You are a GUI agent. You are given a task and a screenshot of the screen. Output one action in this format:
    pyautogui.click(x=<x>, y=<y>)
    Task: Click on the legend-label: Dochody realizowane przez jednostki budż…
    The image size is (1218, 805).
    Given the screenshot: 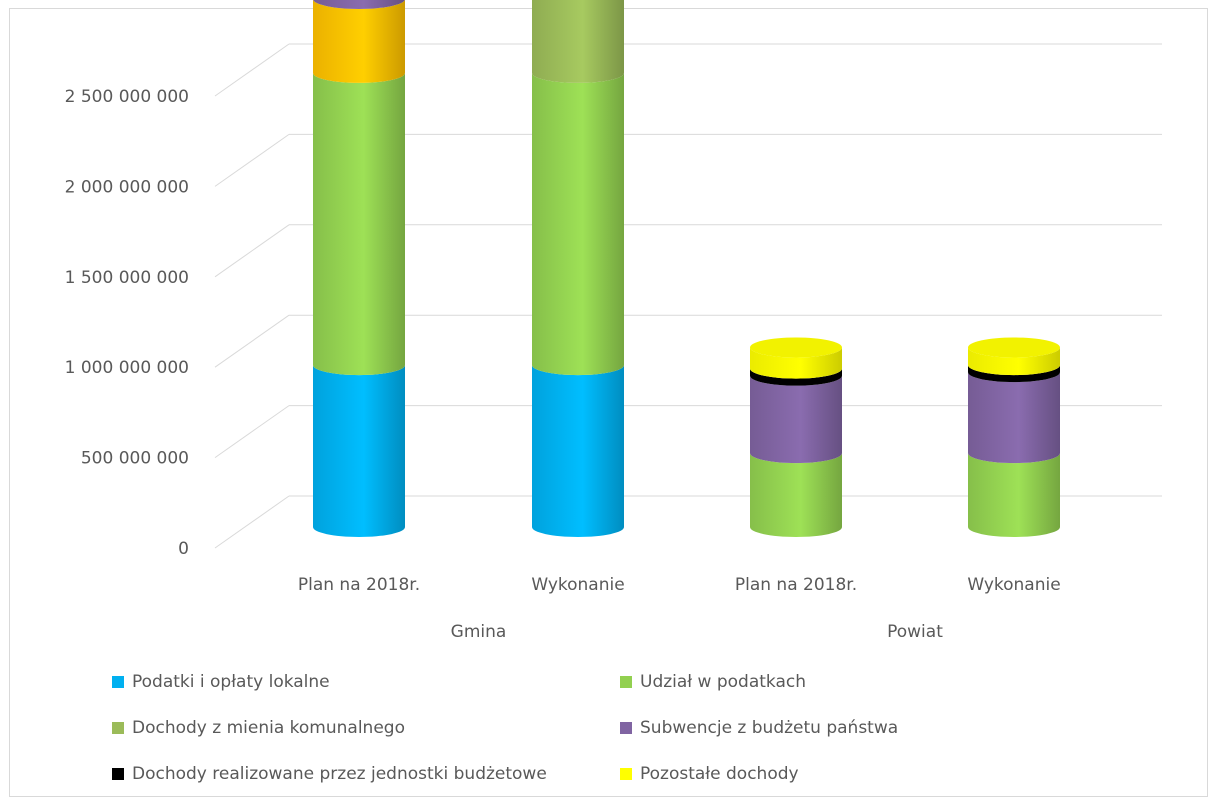 What is the action you would take?
    pyautogui.click(x=339, y=774)
    